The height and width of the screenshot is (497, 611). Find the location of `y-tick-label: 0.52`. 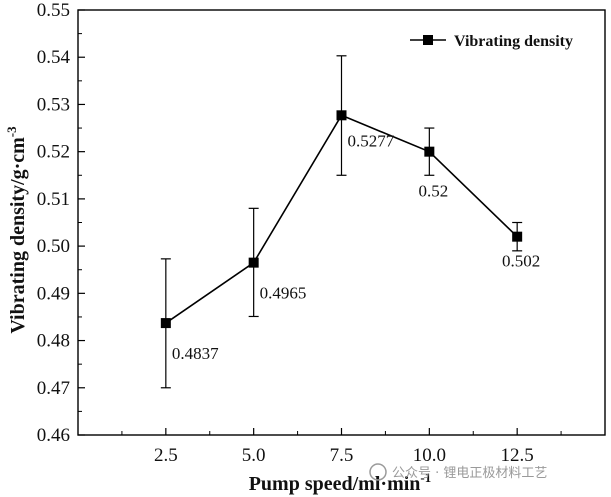

y-tick-label: 0.52 is located at coordinates (53, 152).